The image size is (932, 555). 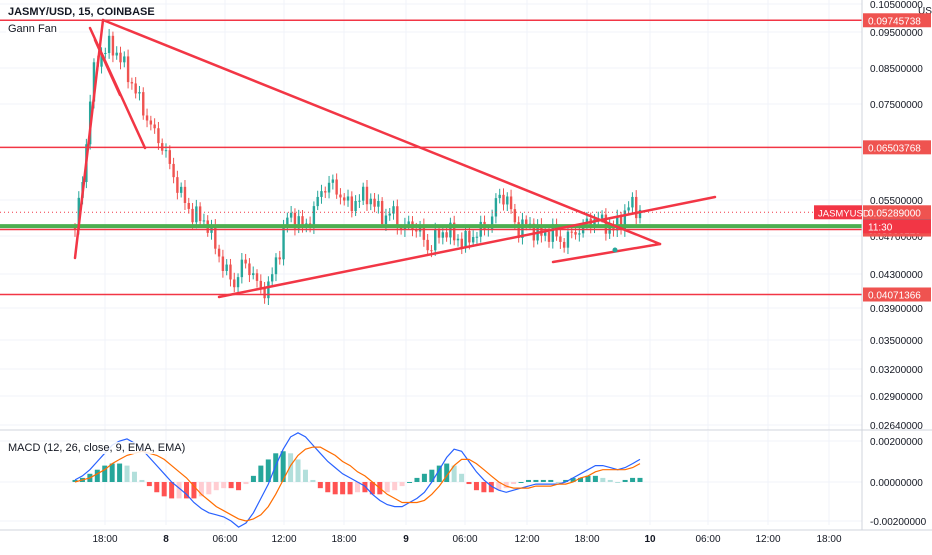 I want to click on macd-label: MACD (12, 26, close, 9, EMA, EMA), so click(x=97, y=448).